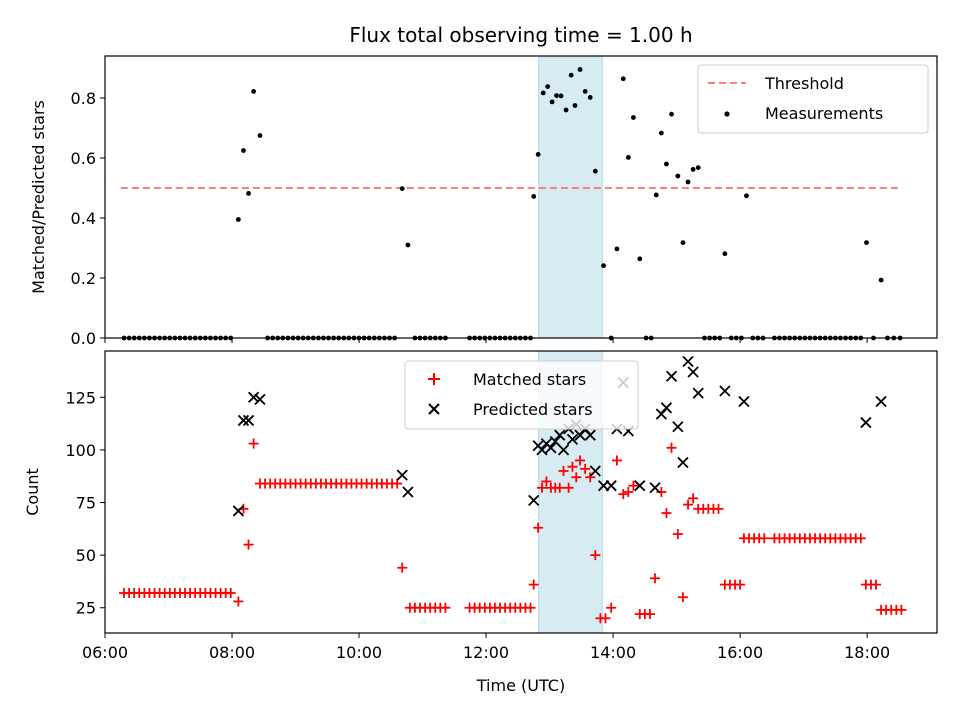  Describe the element at coordinates (804, 83) in the screenshot. I see `threshold-legend-label: Threshold` at that location.